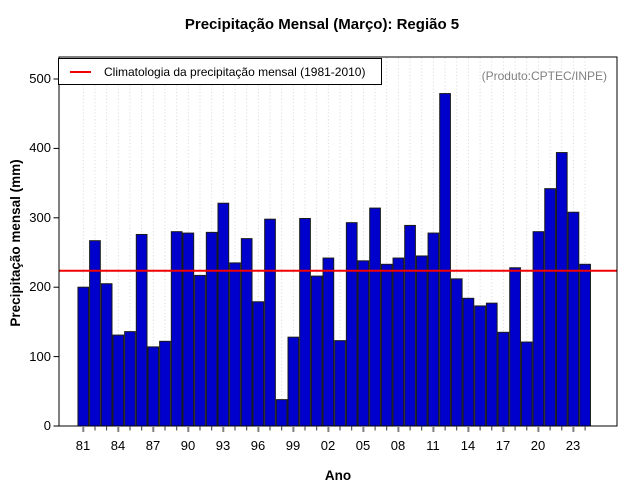 This screenshot has height=500, width=640. What do you see at coordinates (153, 445) in the screenshot?
I see `x-tick-label: 87` at bounding box center [153, 445].